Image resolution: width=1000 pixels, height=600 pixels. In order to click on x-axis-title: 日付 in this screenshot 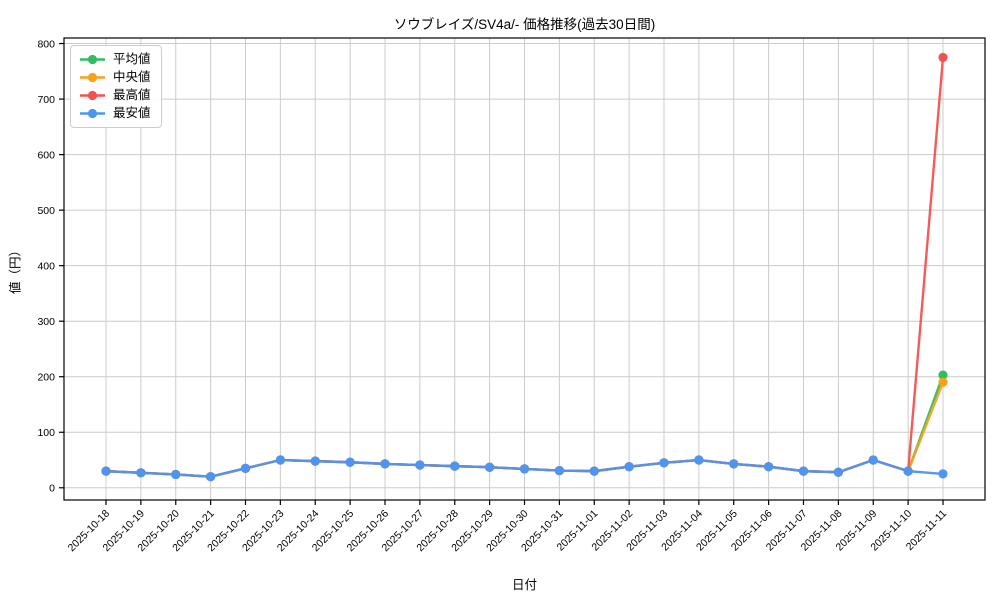, I will do `click(524, 585)`.